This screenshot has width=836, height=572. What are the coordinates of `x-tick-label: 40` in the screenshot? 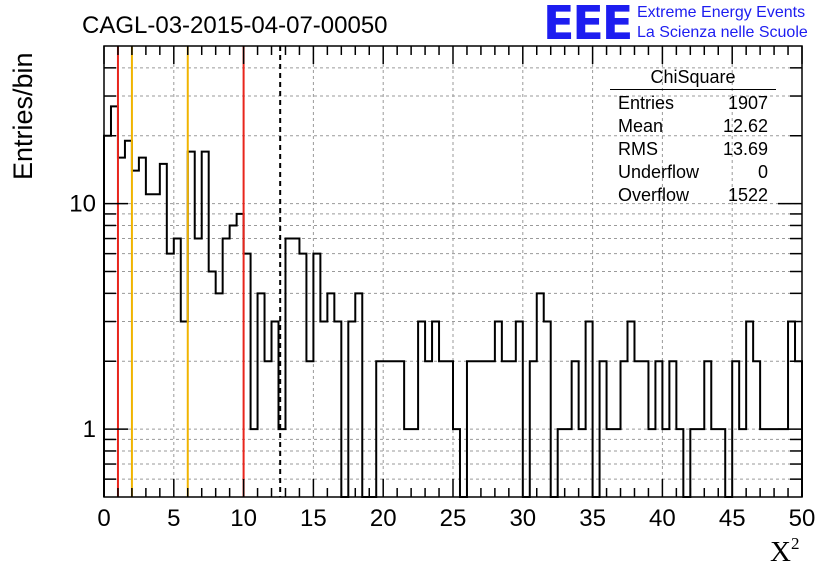 It's located at (662, 518).